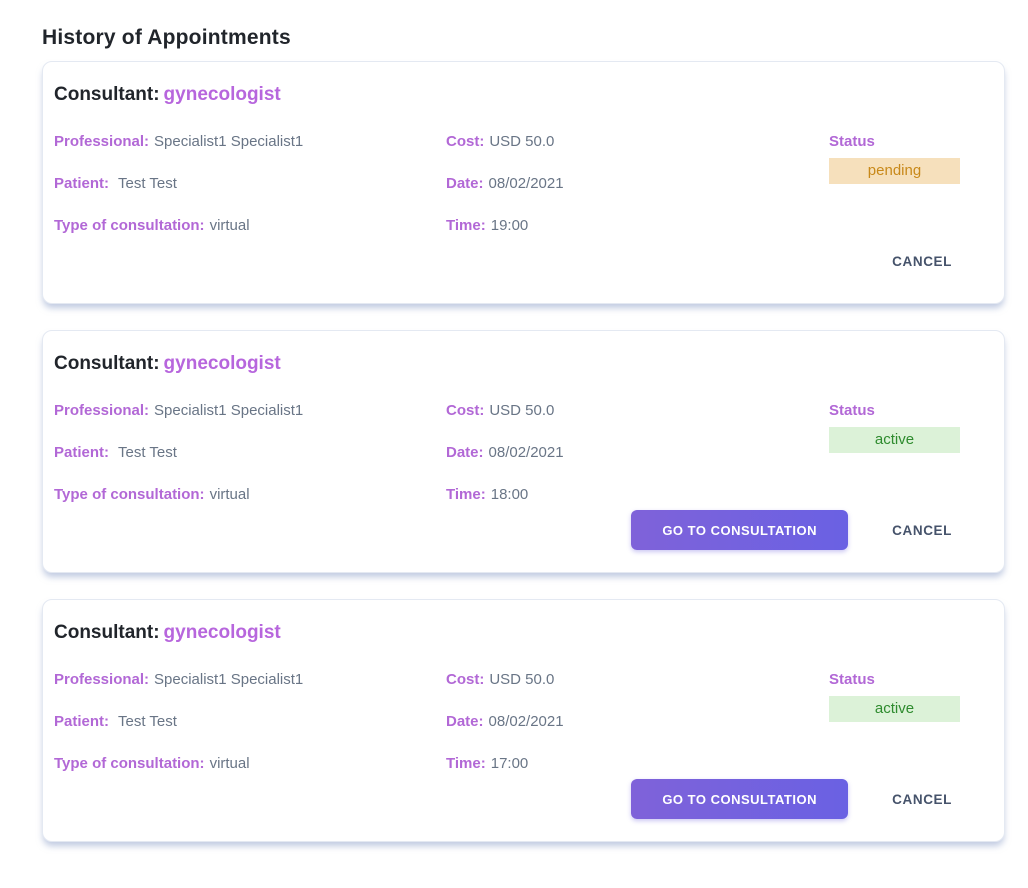 This screenshot has height=888, width=1028. I want to click on time-field: Time: 17:00, so click(637, 763).